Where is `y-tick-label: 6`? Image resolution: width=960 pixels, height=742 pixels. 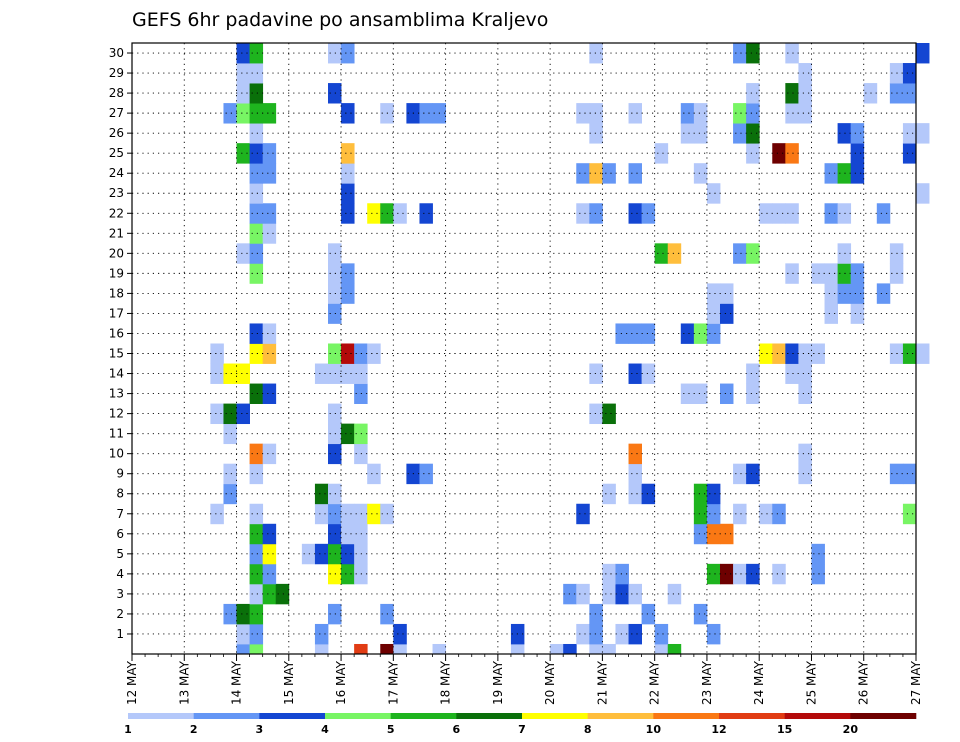 y-tick-label: 6 is located at coordinates (120, 534).